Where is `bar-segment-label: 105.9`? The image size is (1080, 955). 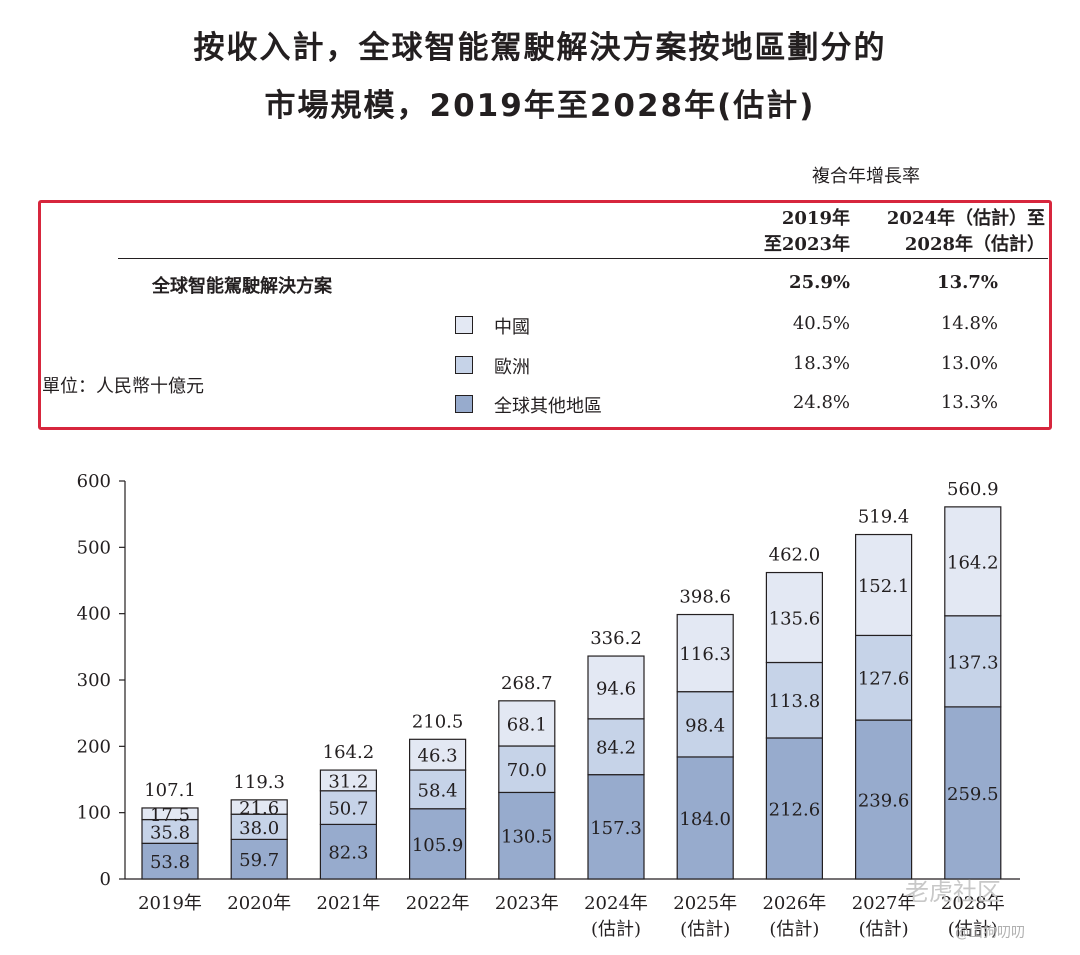
bar-segment-label: 105.9 is located at coordinates (438, 845).